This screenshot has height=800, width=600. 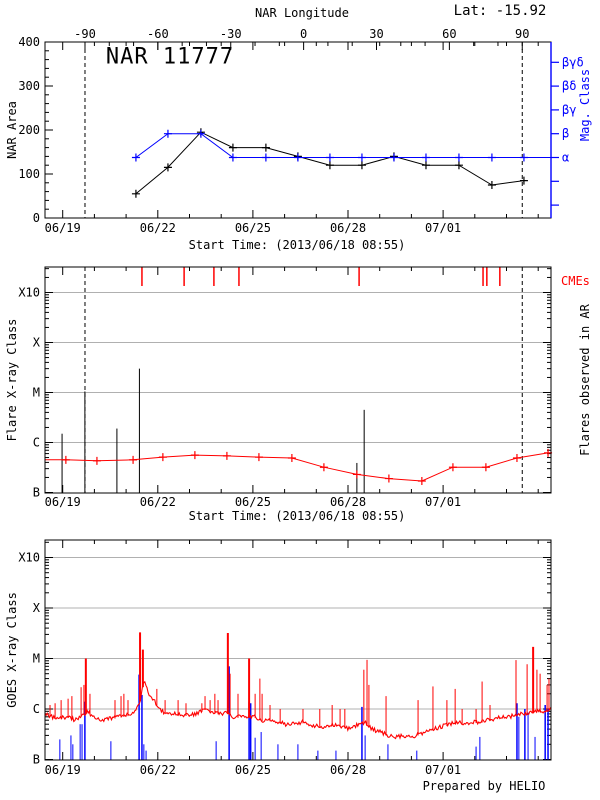 I want to click on longitude-tick-label: -30, so click(x=231, y=34).